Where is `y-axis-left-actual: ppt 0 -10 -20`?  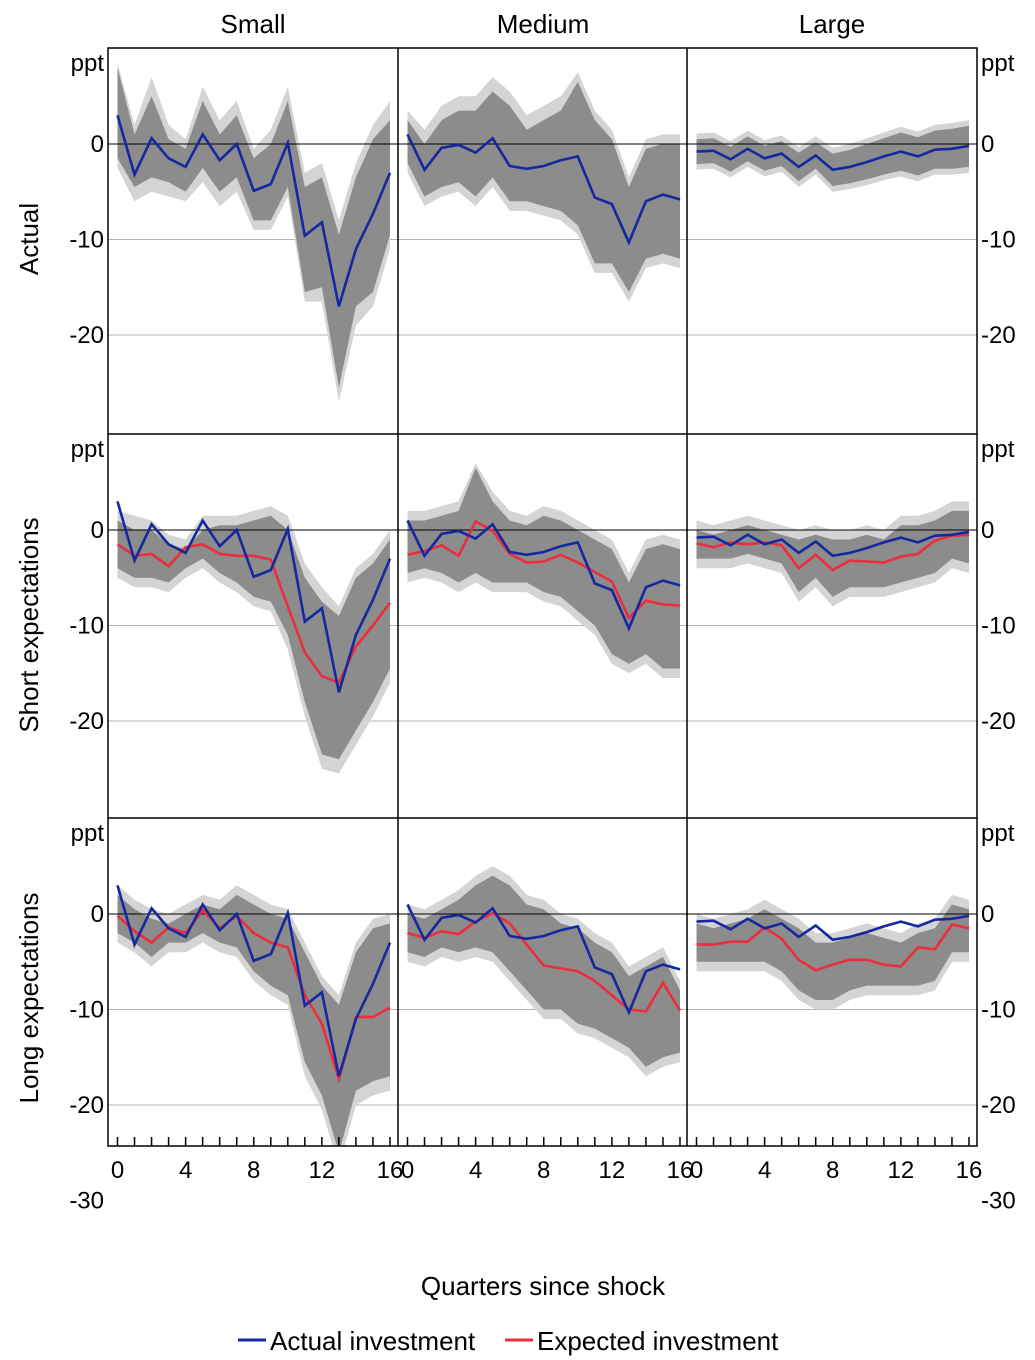
y-axis-left-actual: ppt 0 -10 -20 is located at coordinates (86, 199).